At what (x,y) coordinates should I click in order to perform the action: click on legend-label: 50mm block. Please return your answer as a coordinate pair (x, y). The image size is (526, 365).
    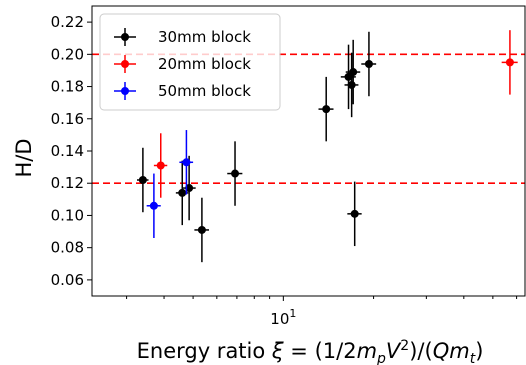
    Looking at the image, I should click on (204, 91).